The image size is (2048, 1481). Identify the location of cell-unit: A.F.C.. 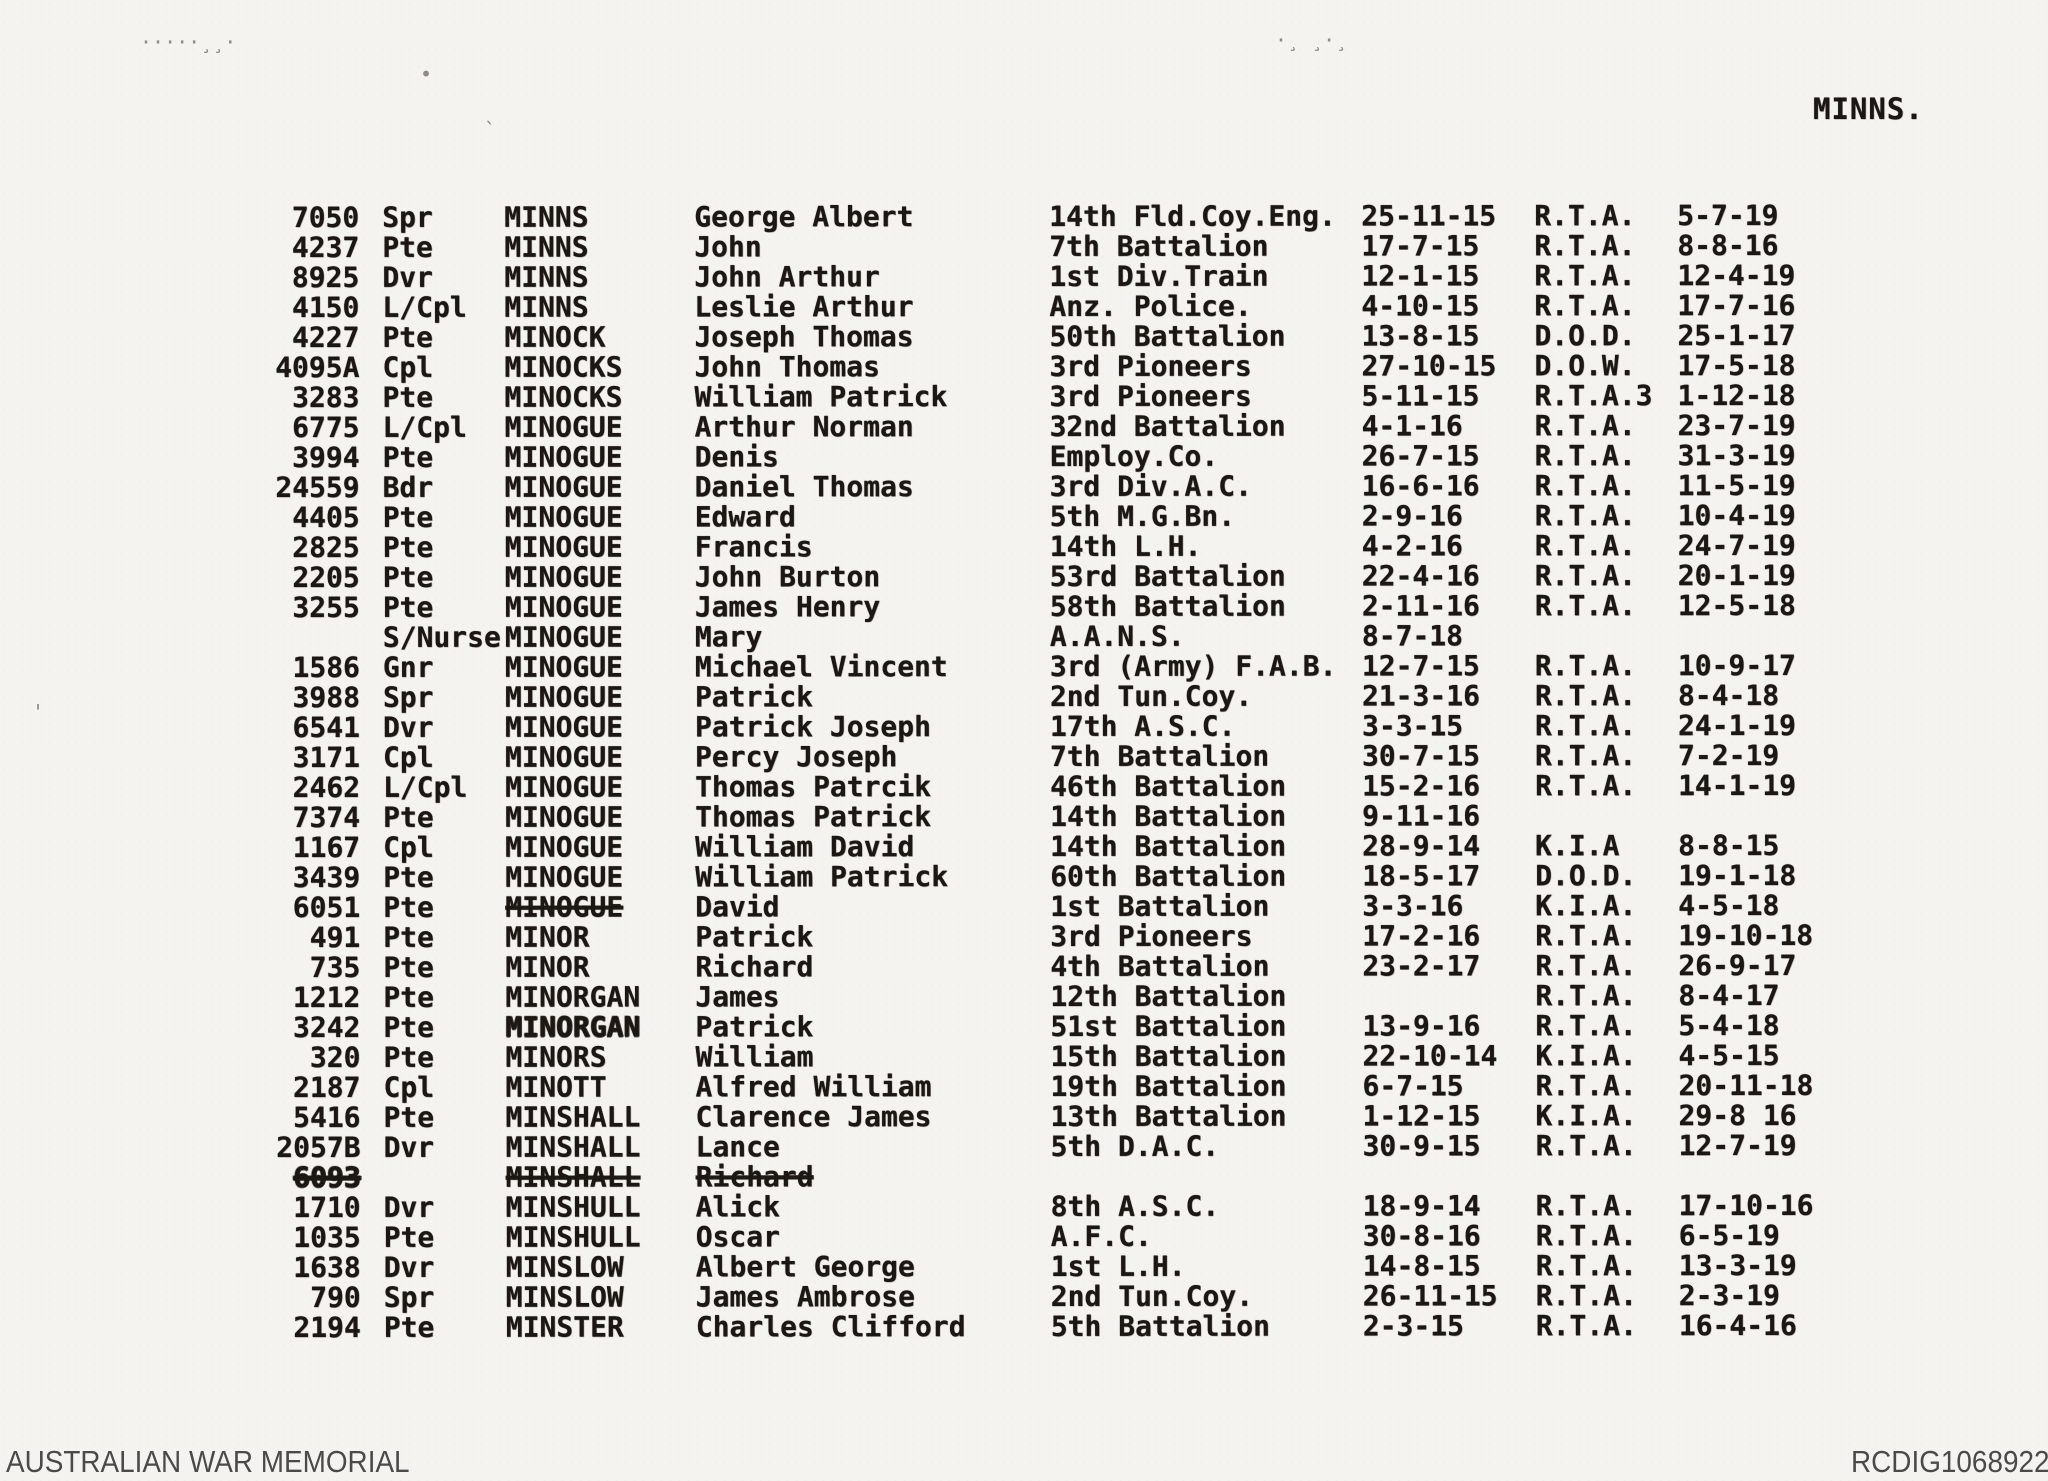
(1101, 1236).